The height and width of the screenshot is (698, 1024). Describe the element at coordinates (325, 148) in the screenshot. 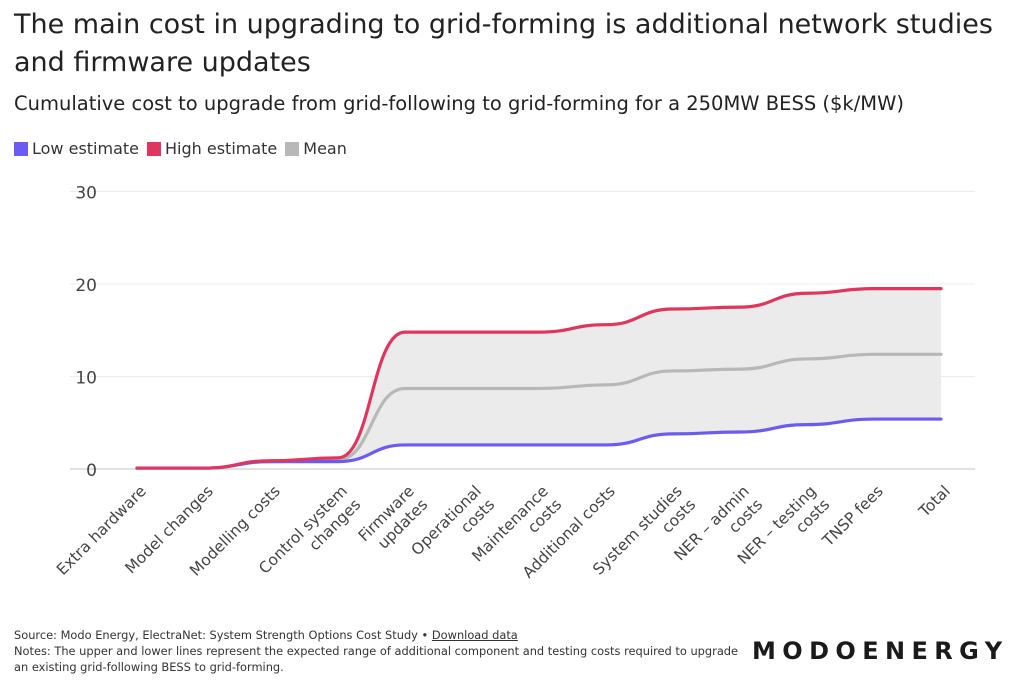

I see `legend-label-mean: Mean` at that location.